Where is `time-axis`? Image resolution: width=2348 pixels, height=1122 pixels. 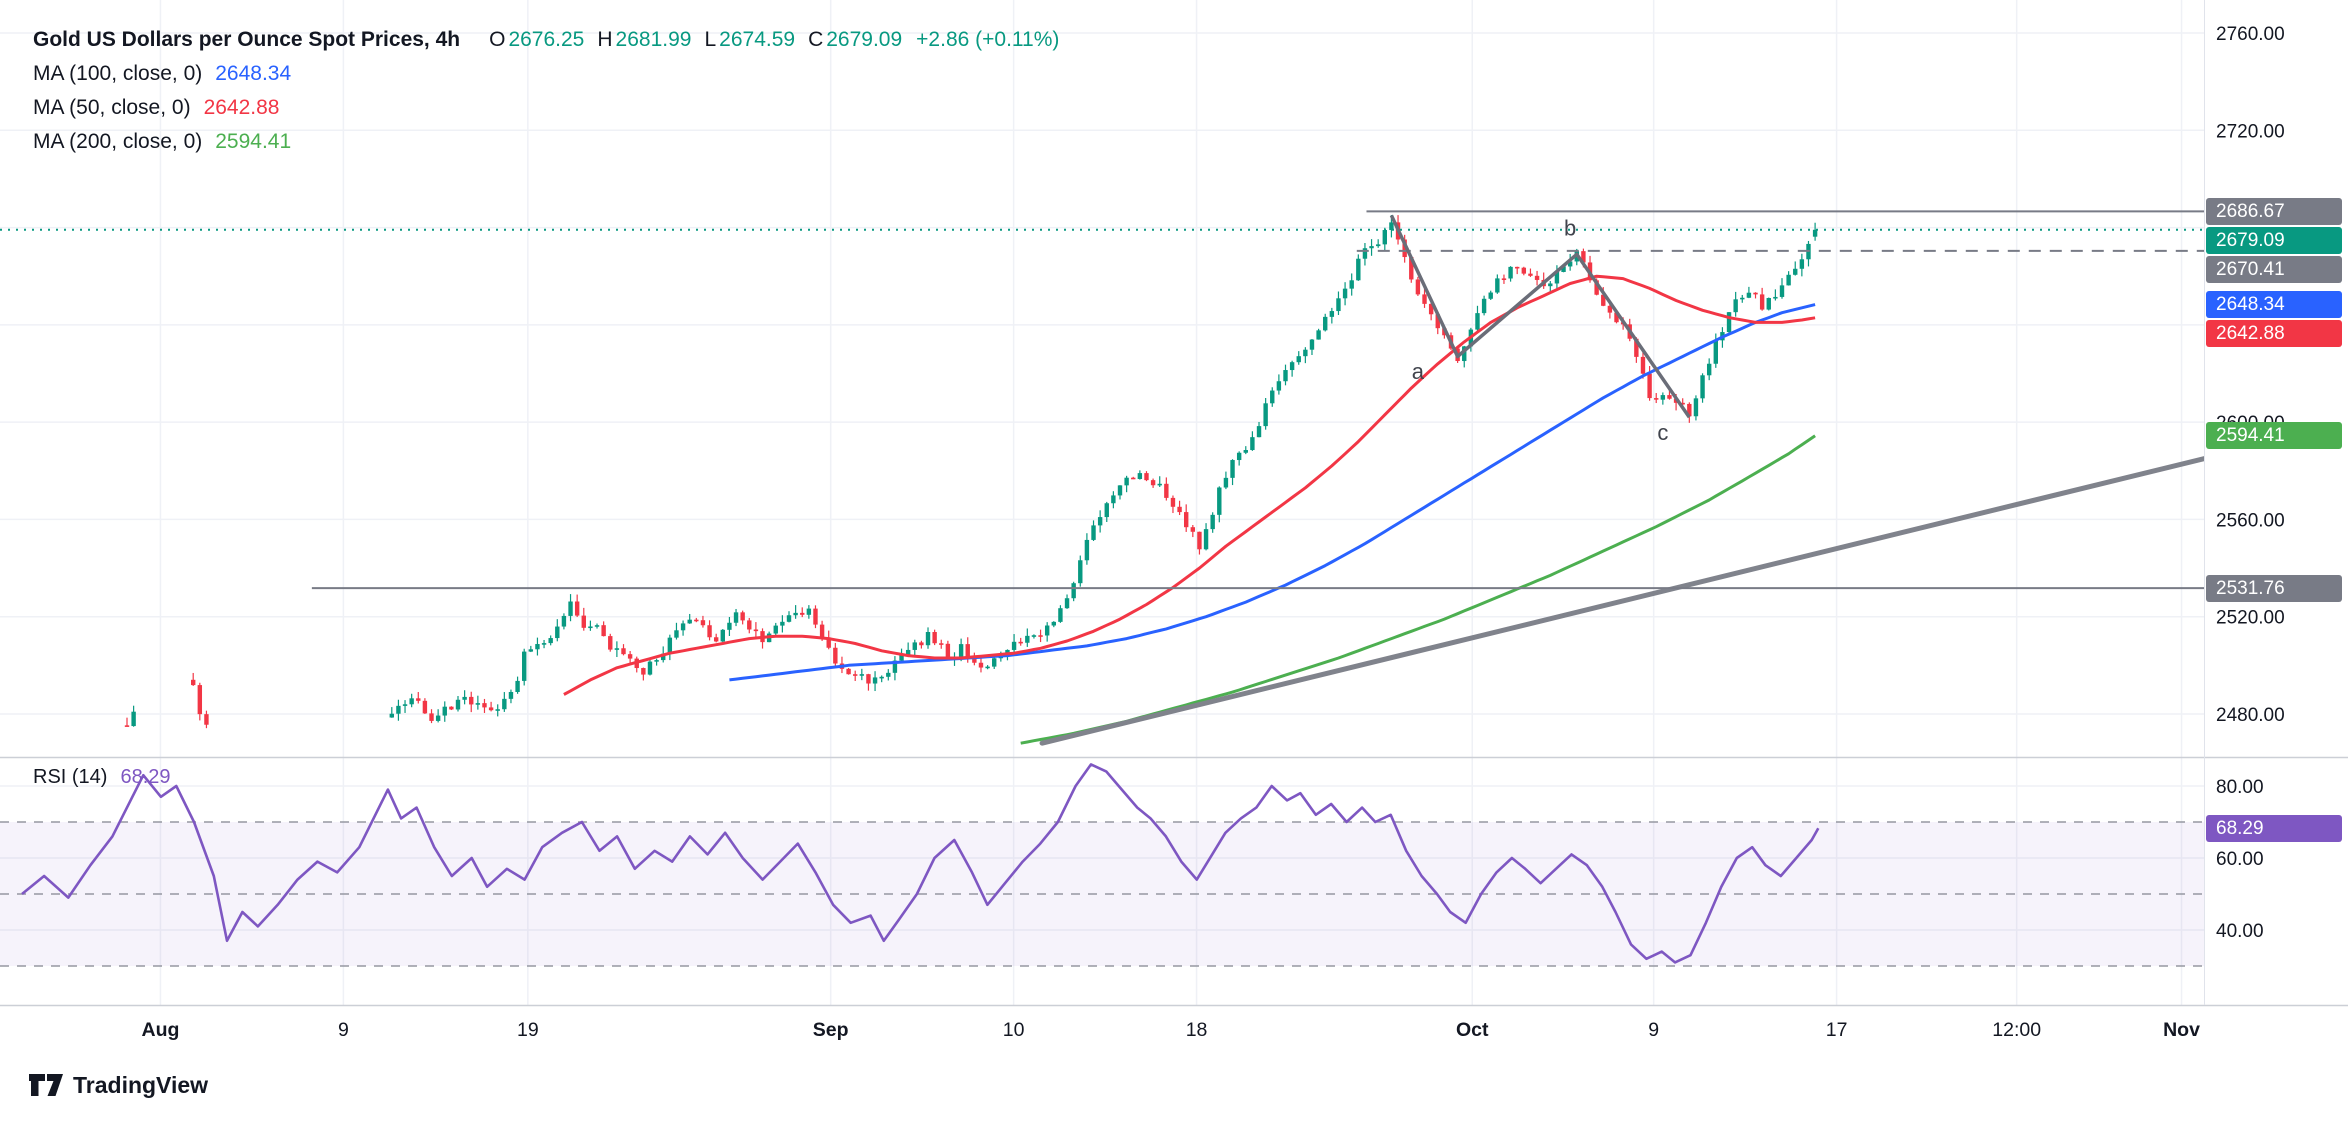
time-axis is located at coordinates (1174, 1027).